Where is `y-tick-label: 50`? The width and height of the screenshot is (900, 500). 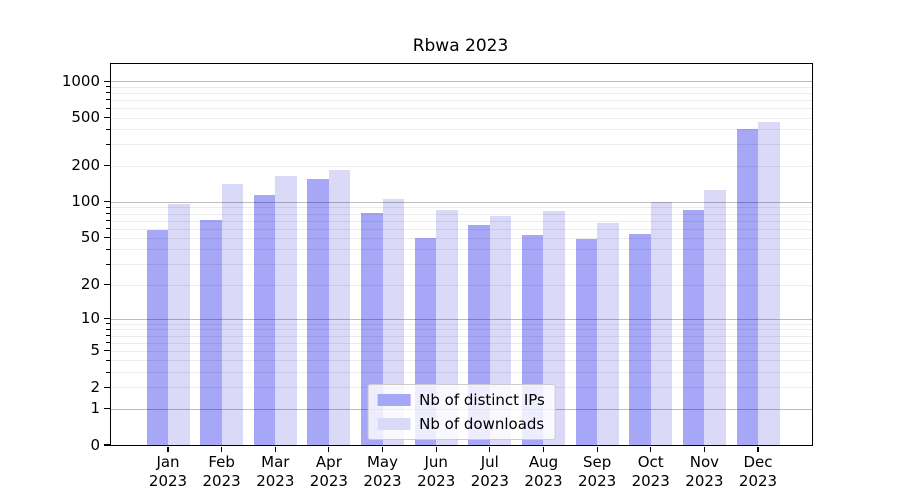
y-tick-label: 50 is located at coordinates (90, 237).